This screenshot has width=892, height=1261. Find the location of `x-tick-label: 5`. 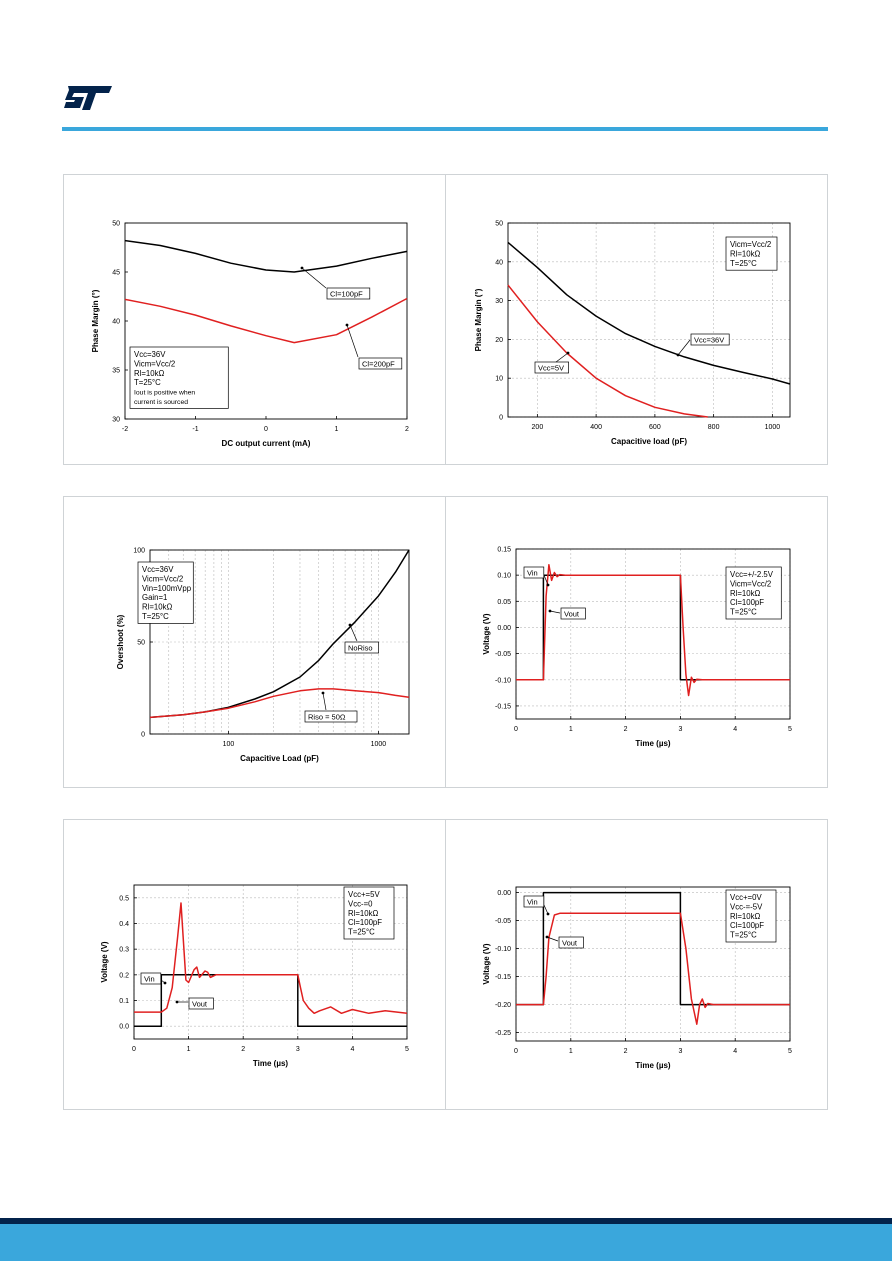

x-tick-label: 5 is located at coordinates (407, 1049).